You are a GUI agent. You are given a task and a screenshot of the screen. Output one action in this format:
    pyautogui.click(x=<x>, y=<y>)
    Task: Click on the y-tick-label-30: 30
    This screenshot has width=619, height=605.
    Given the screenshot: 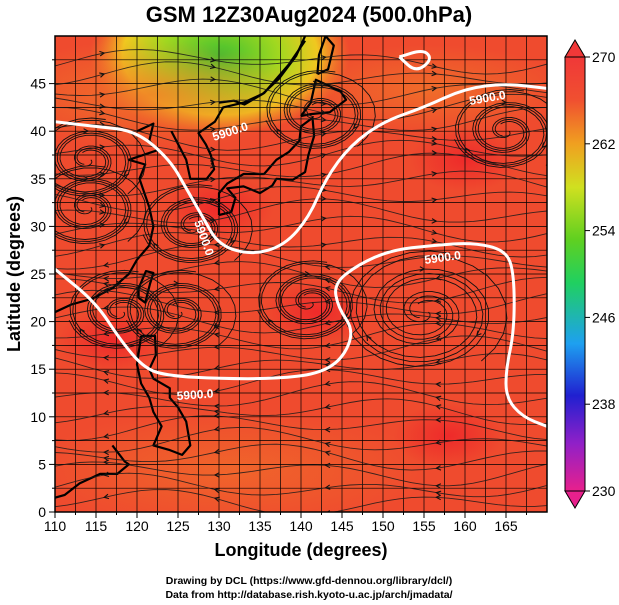 What is the action you would take?
    pyautogui.click(x=38, y=226)
    